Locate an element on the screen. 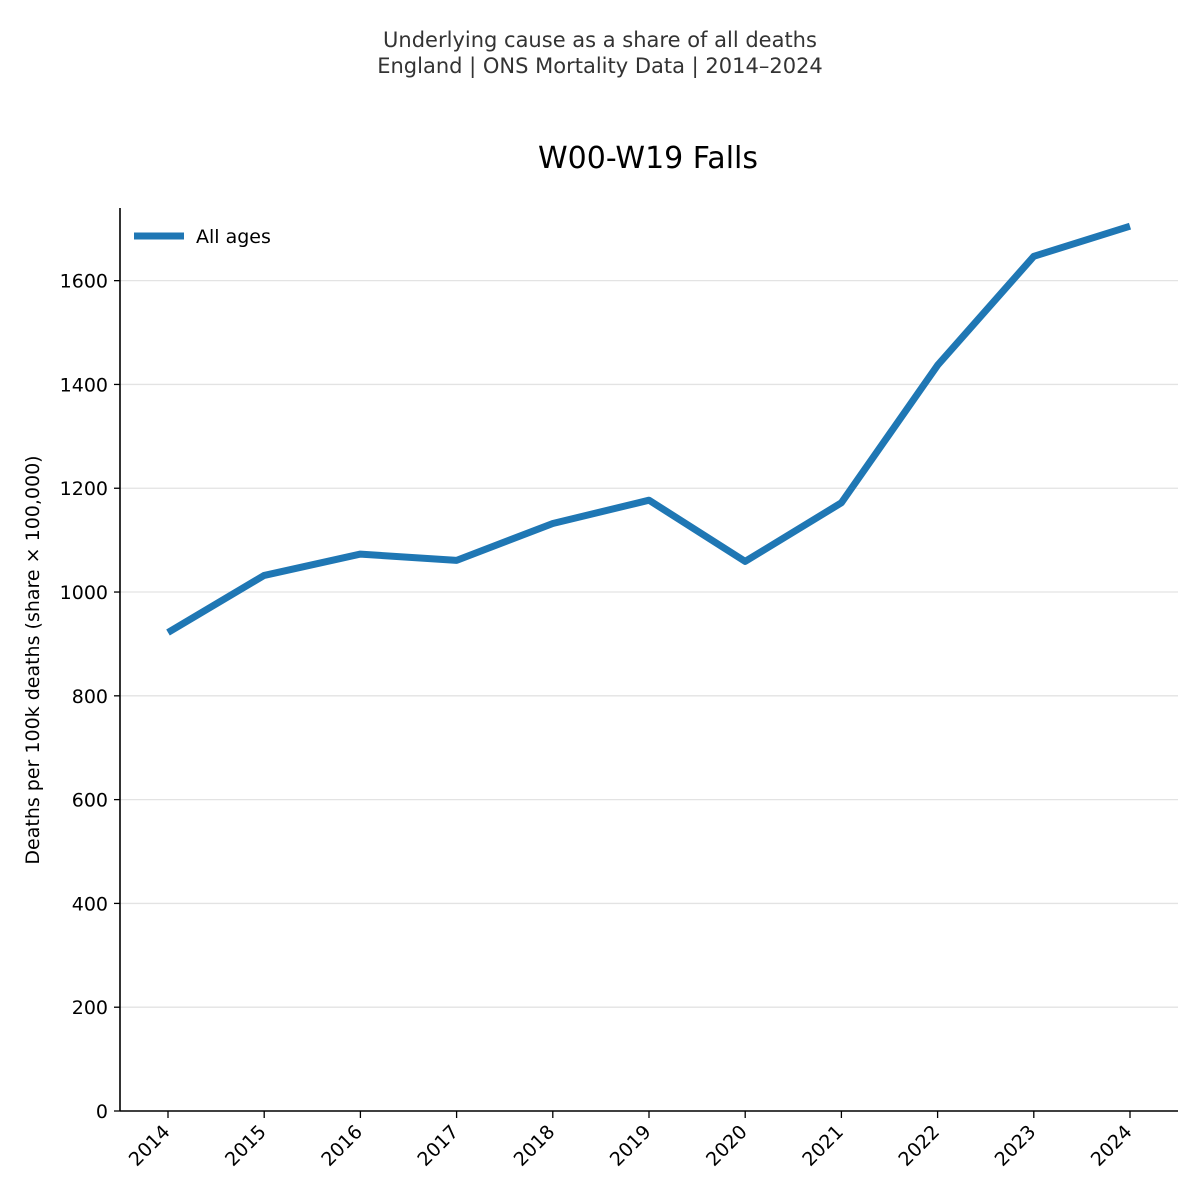 Image resolution: width=1200 pixels, height=1204 pixels. y-tick-label: 400 is located at coordinates (90, 904).